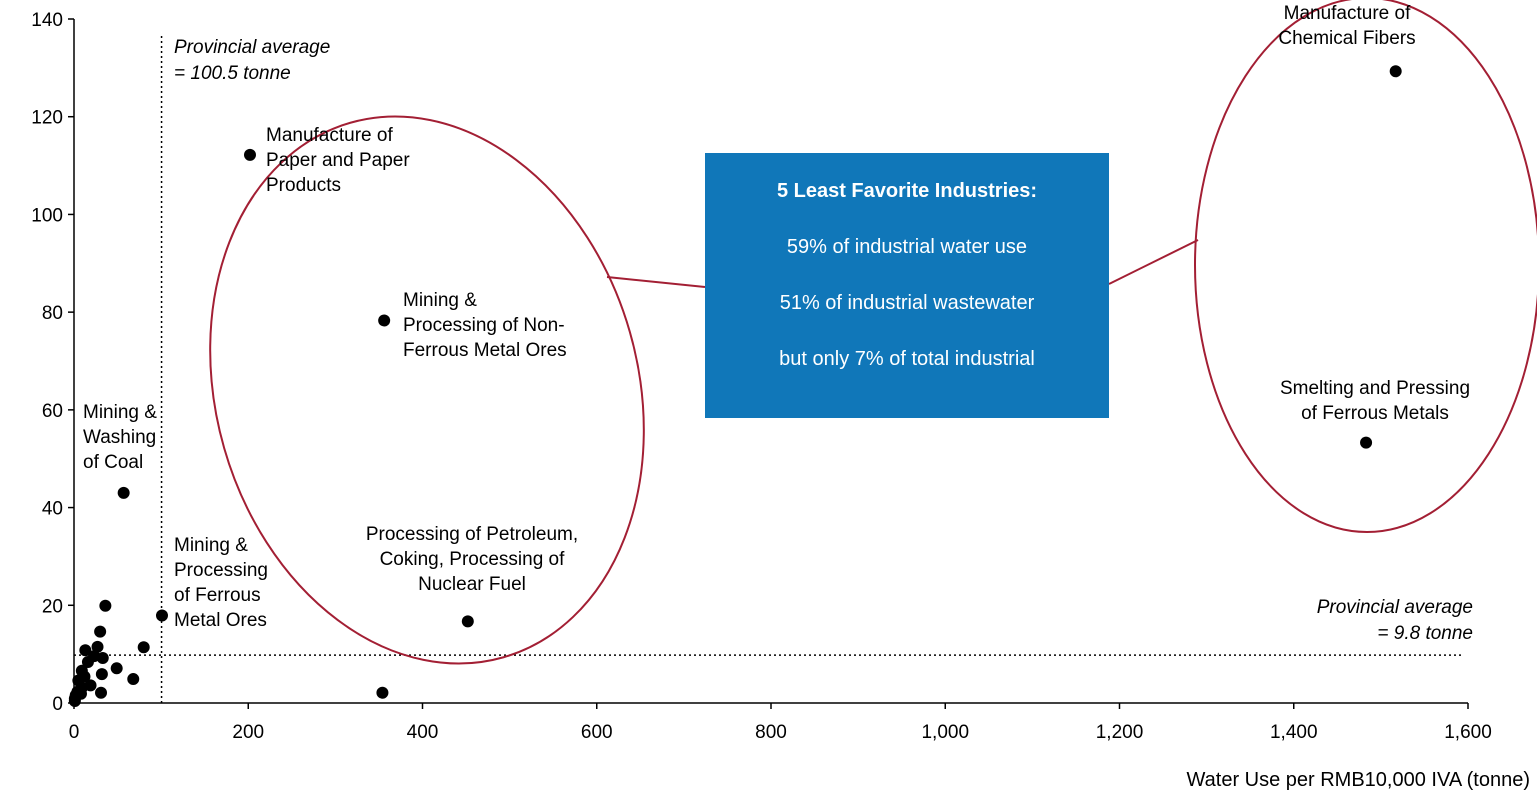  What do you see at coordinates (248, 732) in the screenshot?
I see `x-tick-label: 200` at bounding box center [248, 732].